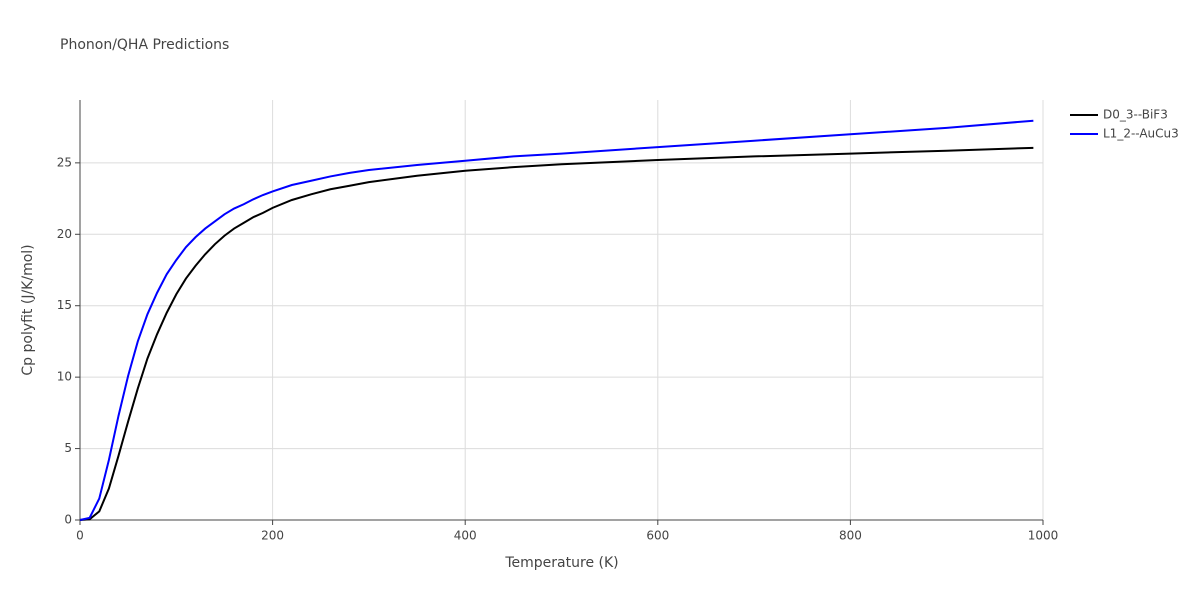 The image size is (1200, 604). What do you see at coordinates (68, 520) in the screenshot?
I see `y-tick-label: 0` at bounding box center [68, 520].